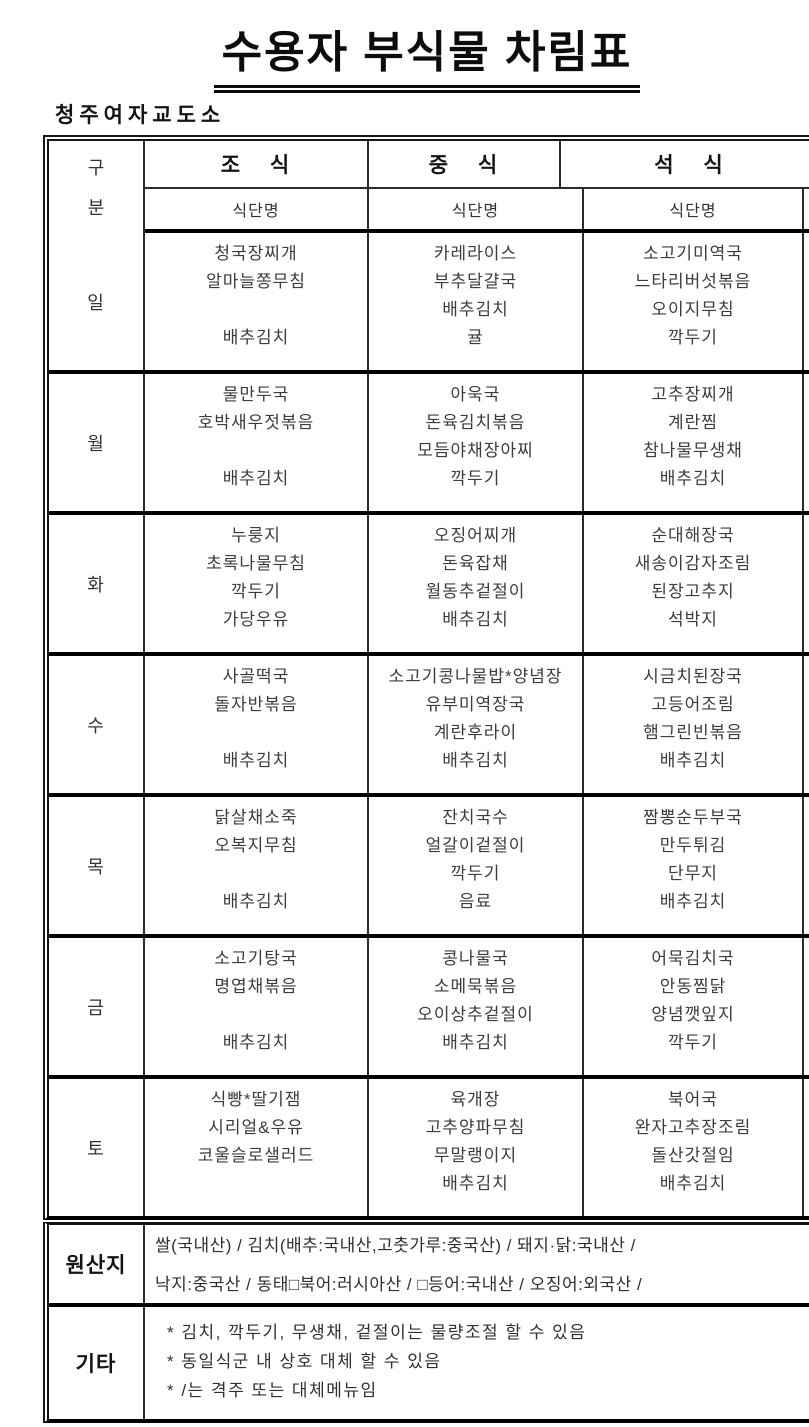 The height and width of the screenshot is (1427, 809). What do you see at coordinates (475, 1155) in the screenshot?
I see `menu-item: 무말랭이지` at bounding box center [475, 1155].